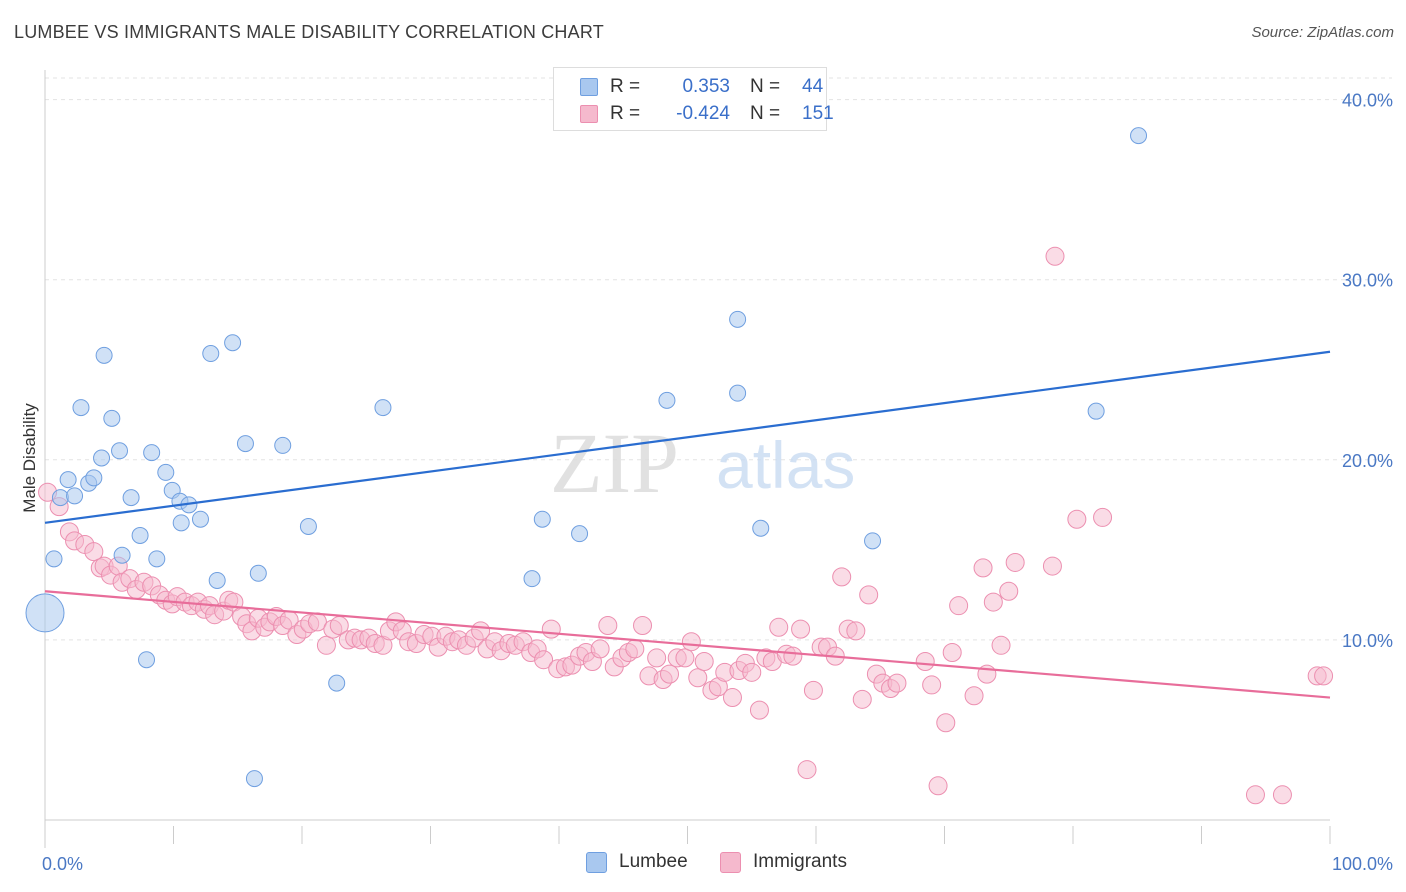  Describe the element at coordinates (1362, 864) in the screenshot. I see `x-tick-label-max: 100.0%` at that location.